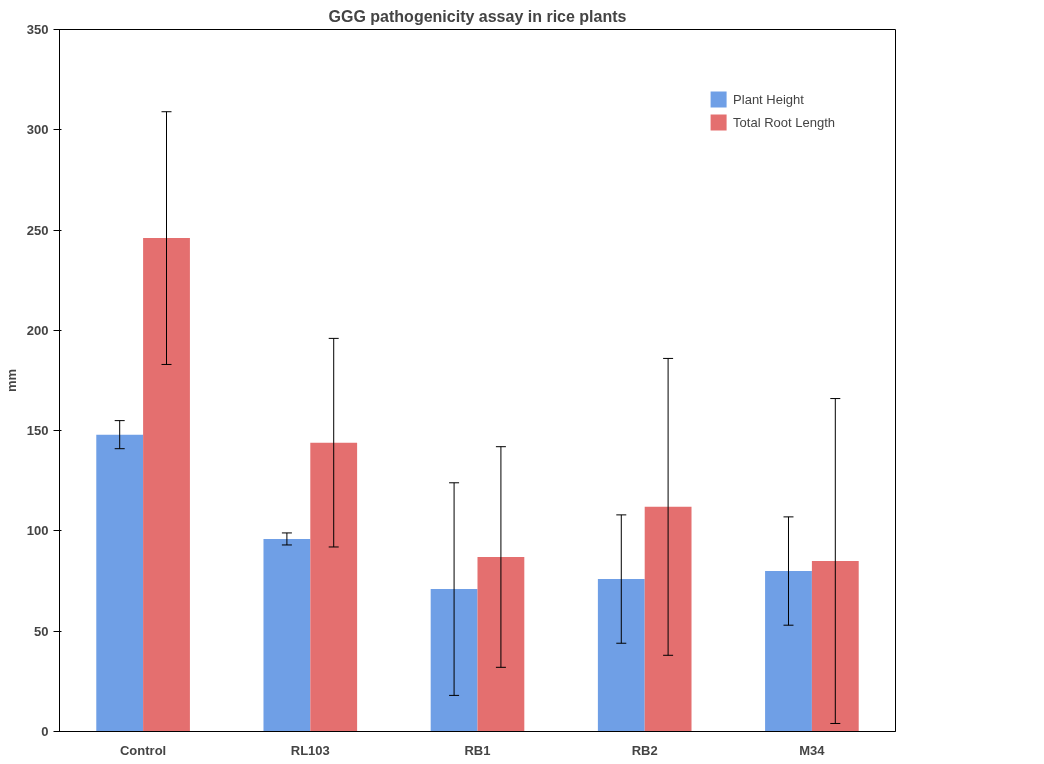 The image size is (1044, 764). Describe the element at coordinates (644, 750) in the screenshot. I see `x-tick-label: RB2` at that location.